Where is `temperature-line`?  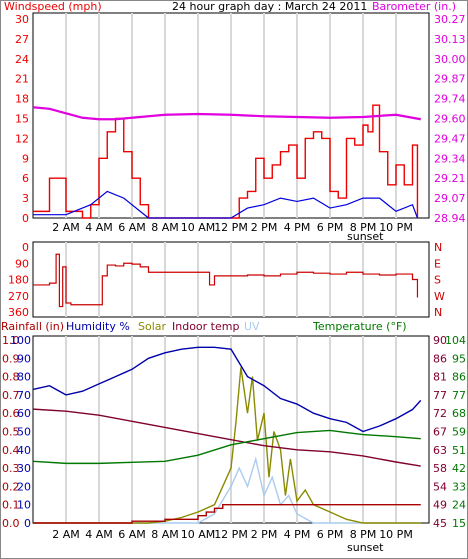
temperature-line is located at coordinates (226, 447).